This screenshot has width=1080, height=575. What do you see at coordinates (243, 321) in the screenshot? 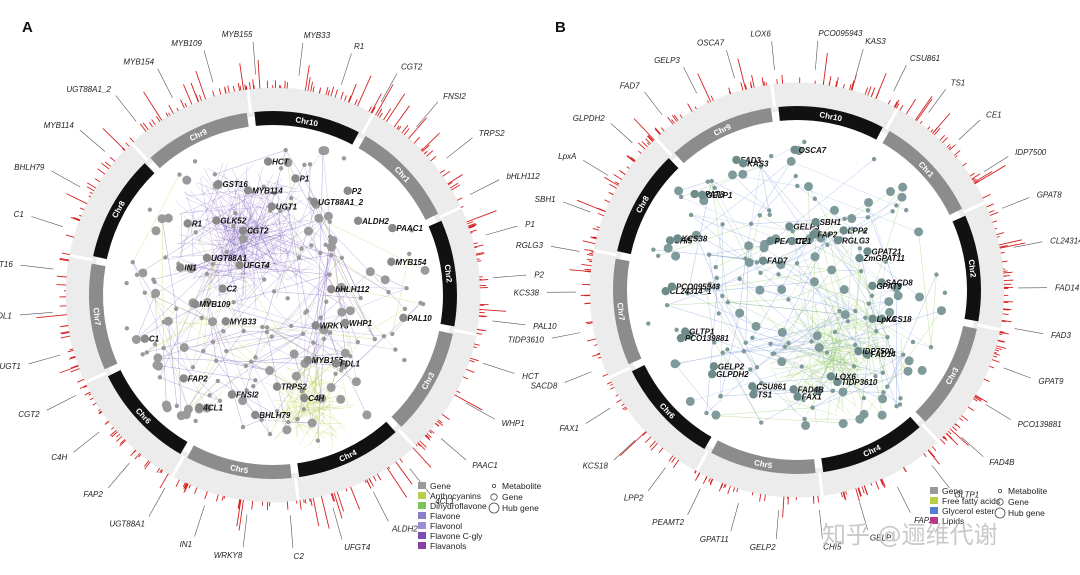
I see `node-label: MYB33` at bounding box center [243, 321].